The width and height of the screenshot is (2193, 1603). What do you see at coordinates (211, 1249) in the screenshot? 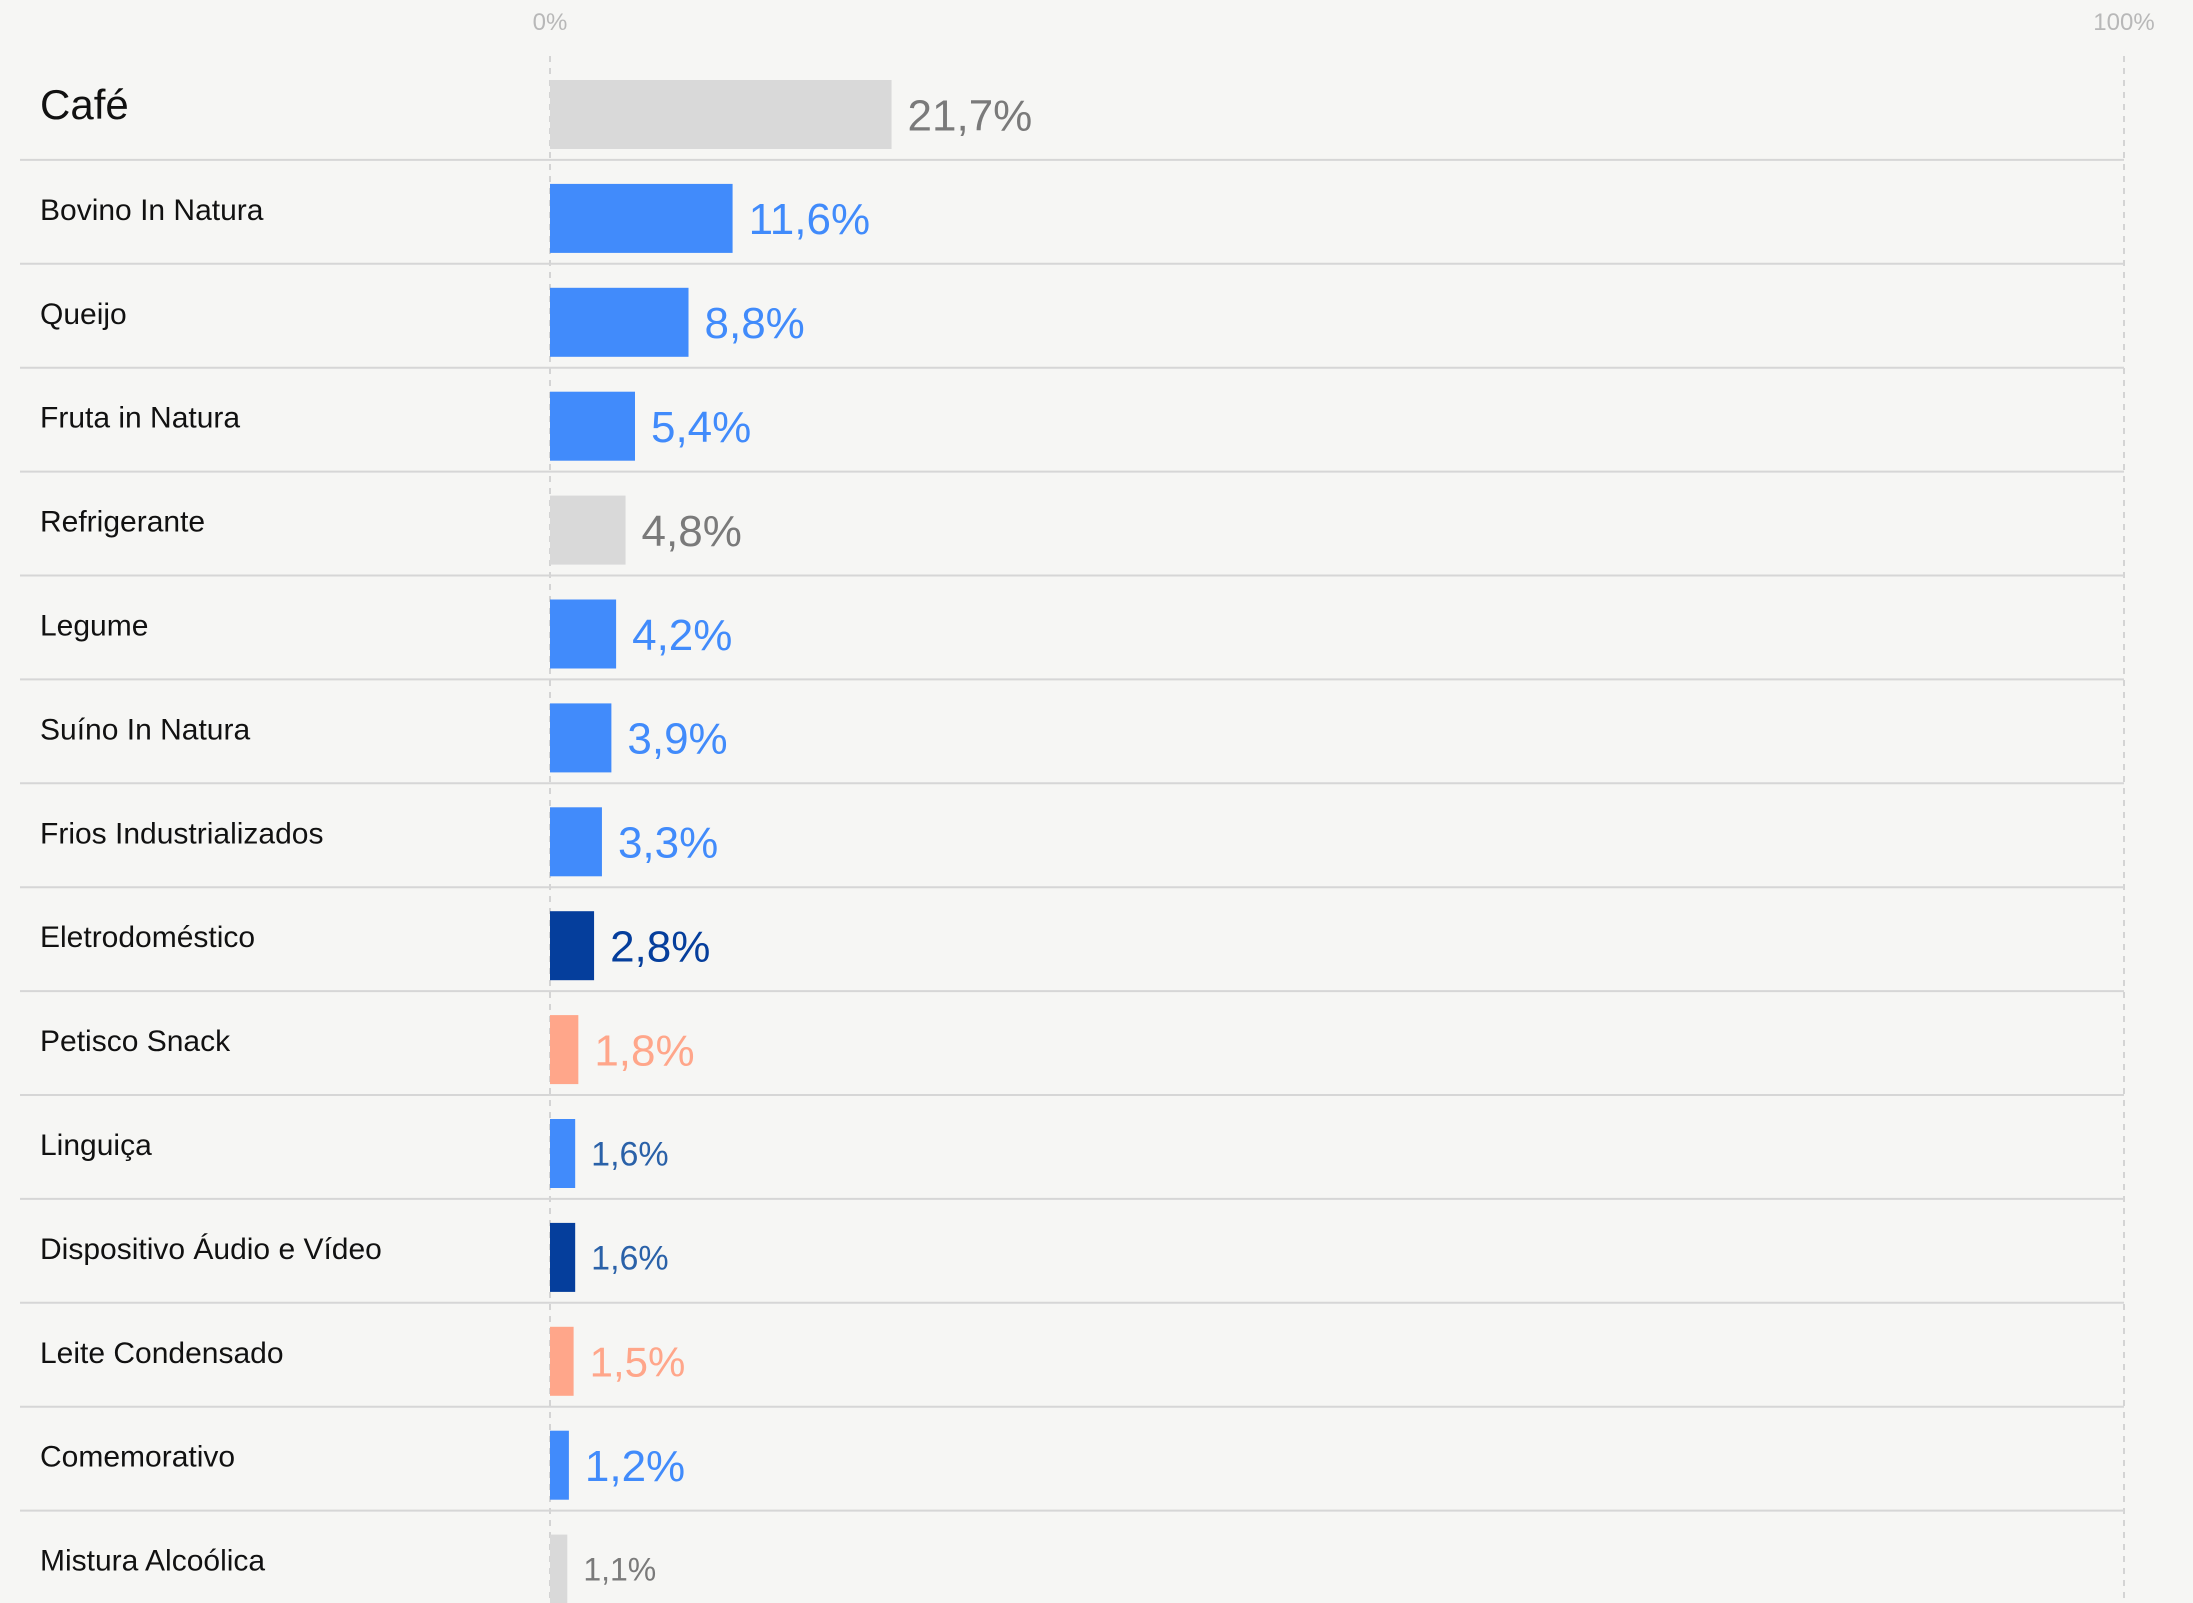
I see `row-label: Dispositivo Áudio e Vídeo` at bounding box center [211, 1249].